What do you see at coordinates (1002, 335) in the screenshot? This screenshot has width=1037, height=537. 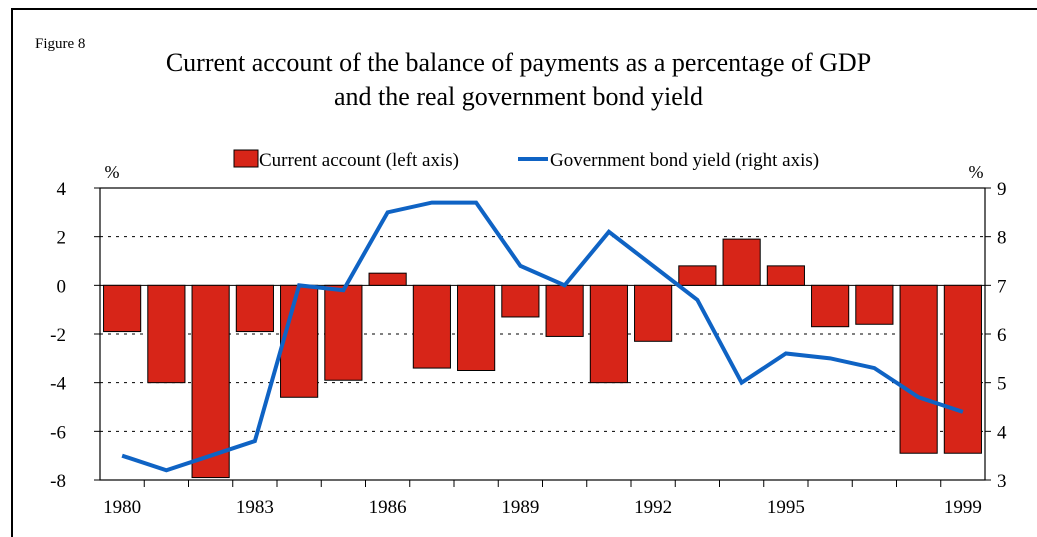 I see `right-tick-label: 6` at bounding box center [1002, 335].